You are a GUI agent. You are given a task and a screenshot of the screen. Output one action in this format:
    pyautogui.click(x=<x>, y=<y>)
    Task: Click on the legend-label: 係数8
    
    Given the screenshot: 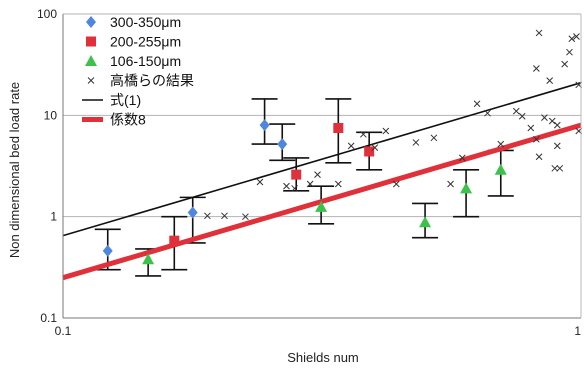 What is the action you would take?
    pyautogui.click(x=128, y=120)
    